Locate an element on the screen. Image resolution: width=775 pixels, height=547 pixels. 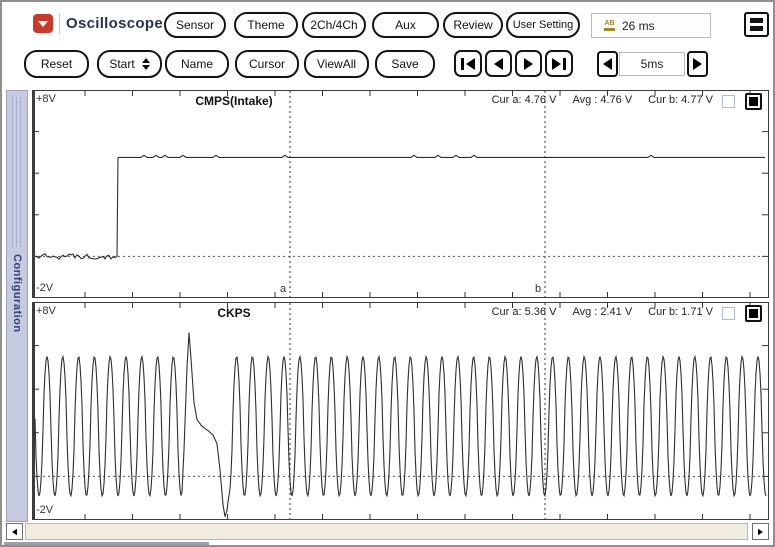
skip-to-end-icon is located at coordinates (556, 63).